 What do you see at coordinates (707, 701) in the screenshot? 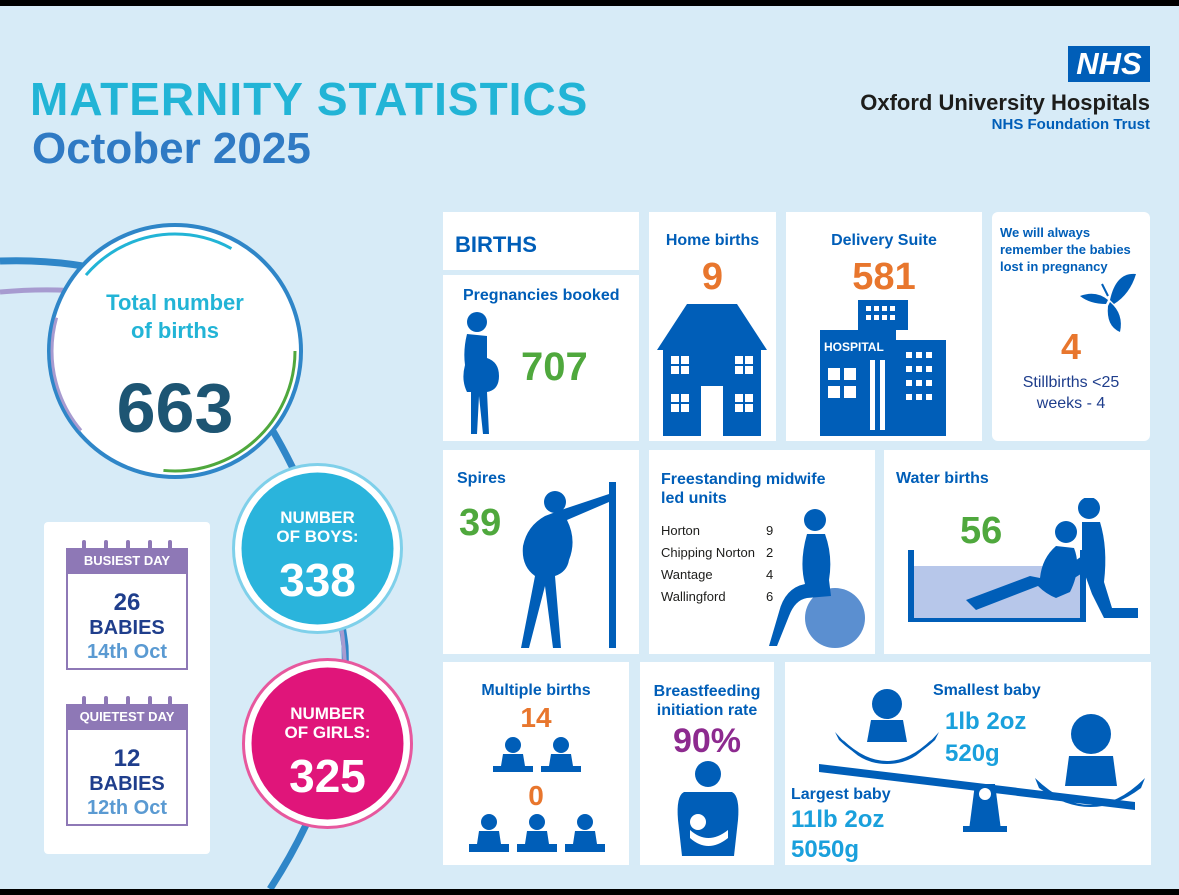
I see `breastfeeding-label: Breastfeeding initiation rate` at bounding box center [707, 701].